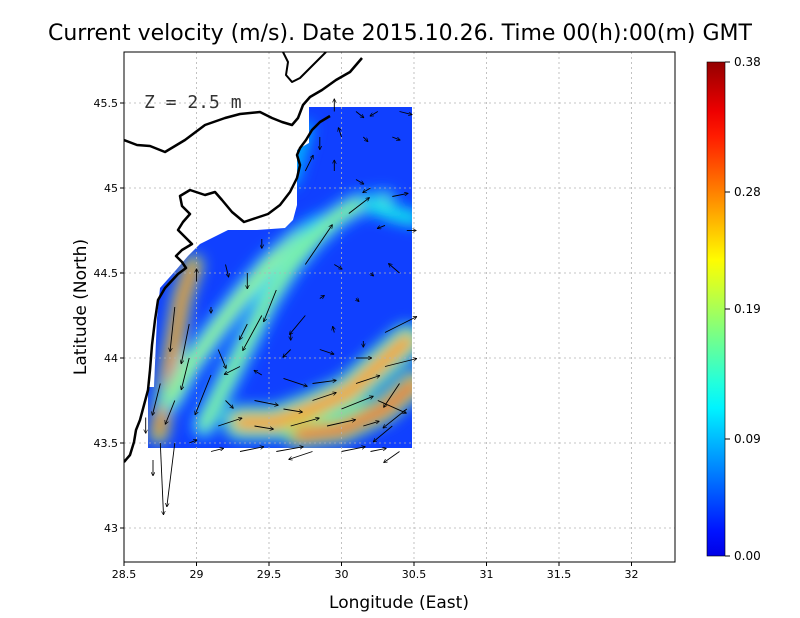 The height and width of the screenshot is (618, 800). What do you see at coordinates (106, 103) in the screenshot?
I see `y-tick-label: 45.5` at bounding box center [106, 103].